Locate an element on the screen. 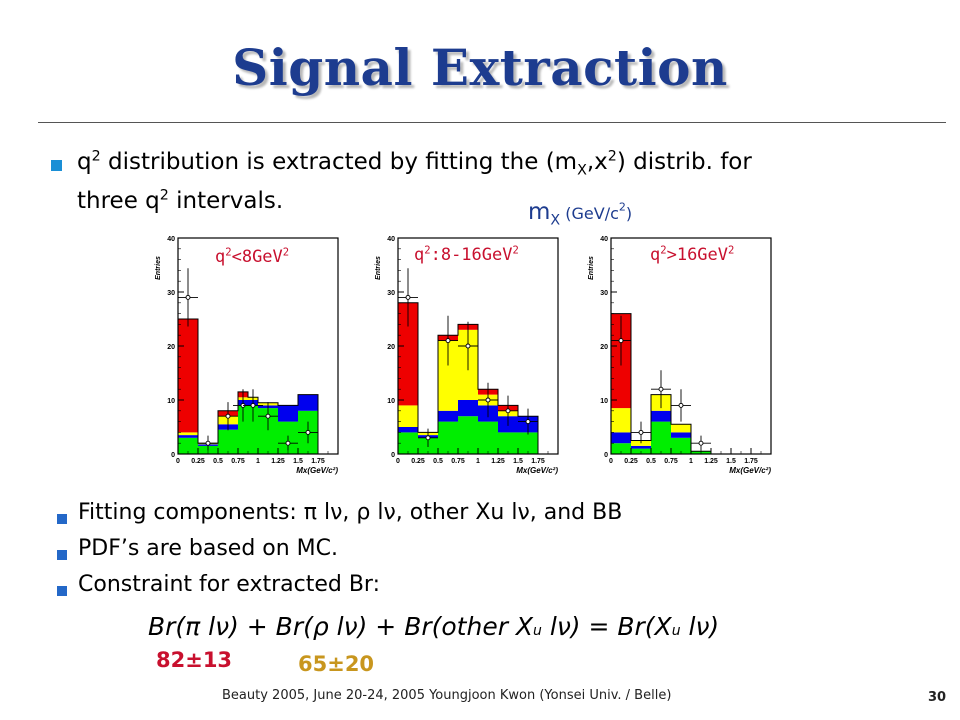 Image resolution: width=960 pixels, height=720 pixels. br-rho-value: 65±20 is located at coordinates (336, 664).